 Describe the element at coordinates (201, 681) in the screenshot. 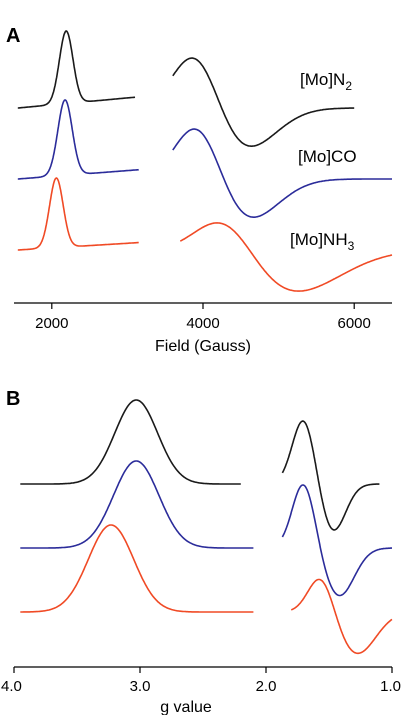

I see `panel-b-x-ticks: 4.0 3.0 2.0 1.0` at that location.